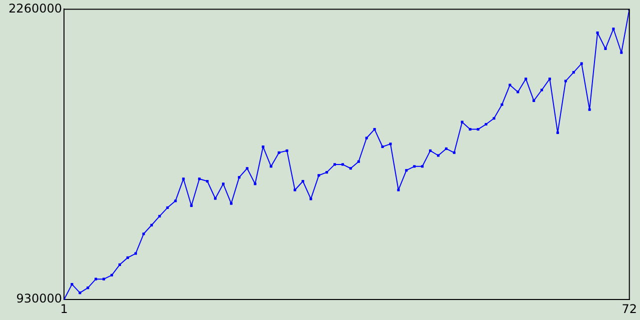 The height and width of the screenshot is (320, 640). Describe the element at coordinates (630, 309) in the screenshot. I see `x-tick-label: 72` at that location.